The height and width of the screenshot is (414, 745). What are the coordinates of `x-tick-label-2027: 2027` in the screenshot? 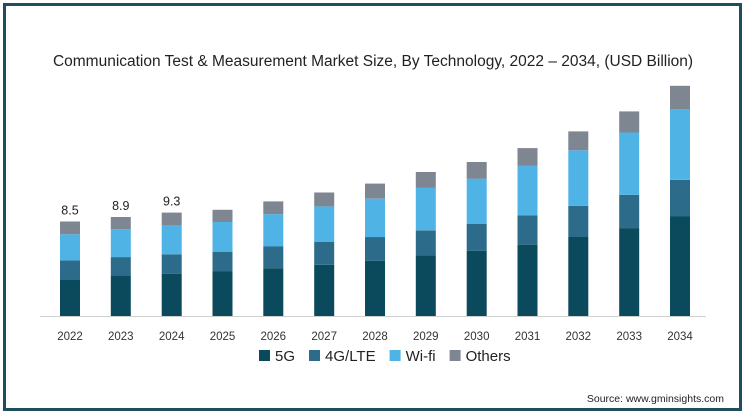 It's located at (324, 337).